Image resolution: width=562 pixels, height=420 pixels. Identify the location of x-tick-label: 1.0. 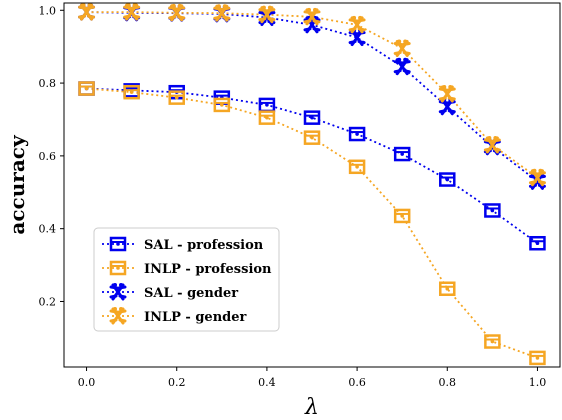
(538, 382).